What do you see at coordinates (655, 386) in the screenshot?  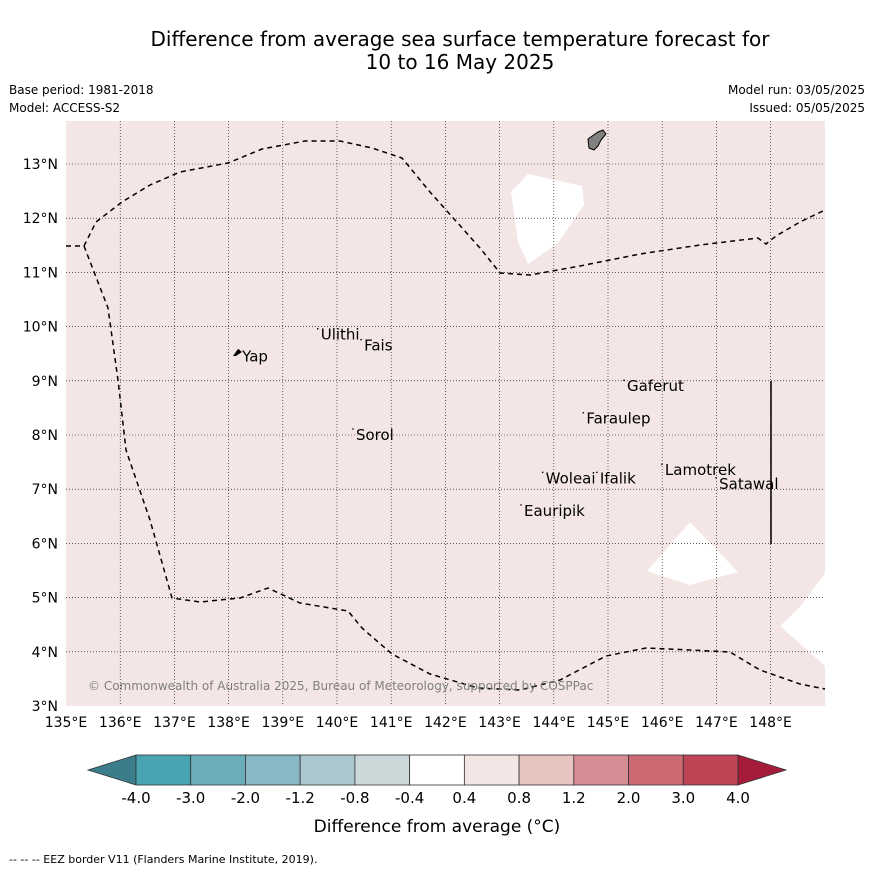 I see `place-label: Gaferut` at bounding box center [655, 386].